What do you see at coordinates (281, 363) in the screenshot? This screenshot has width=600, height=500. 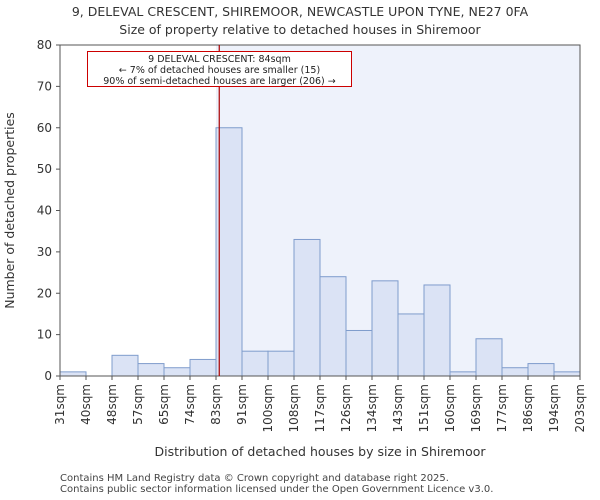 I see `bar-100sqm` at bounding box center [281, 363].